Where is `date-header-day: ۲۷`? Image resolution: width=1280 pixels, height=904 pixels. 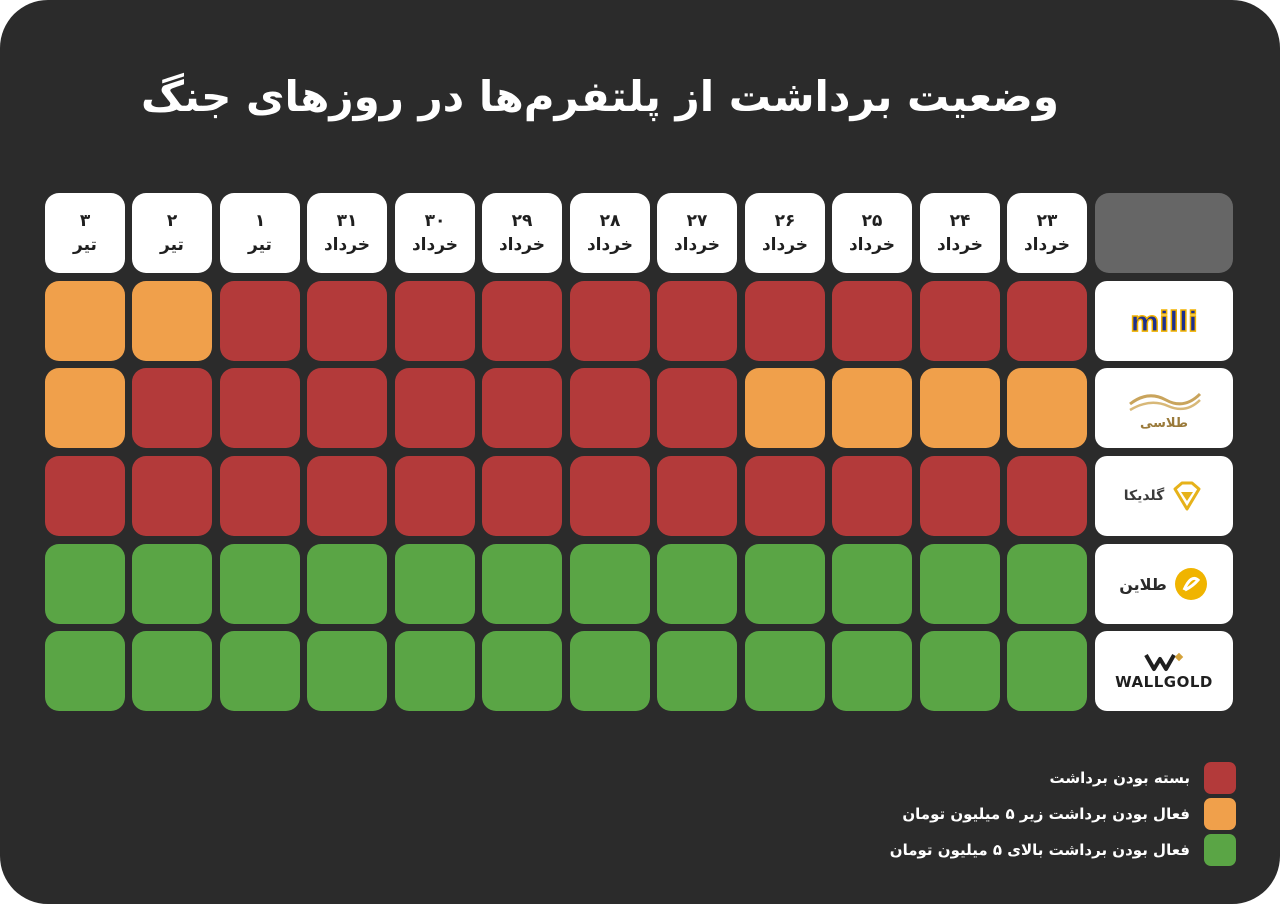
date-header-day: ۲۷ is located at coordinates (697, 221).